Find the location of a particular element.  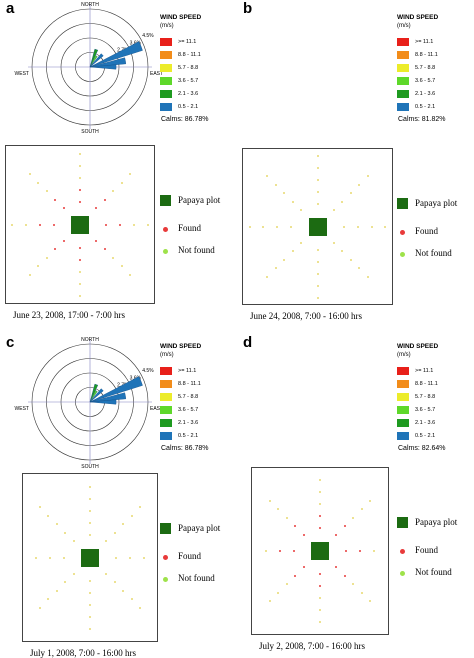

panel-caption: July 1, 2008, 7:00 - 16:00 hrs is located at coordinates (83, 653).